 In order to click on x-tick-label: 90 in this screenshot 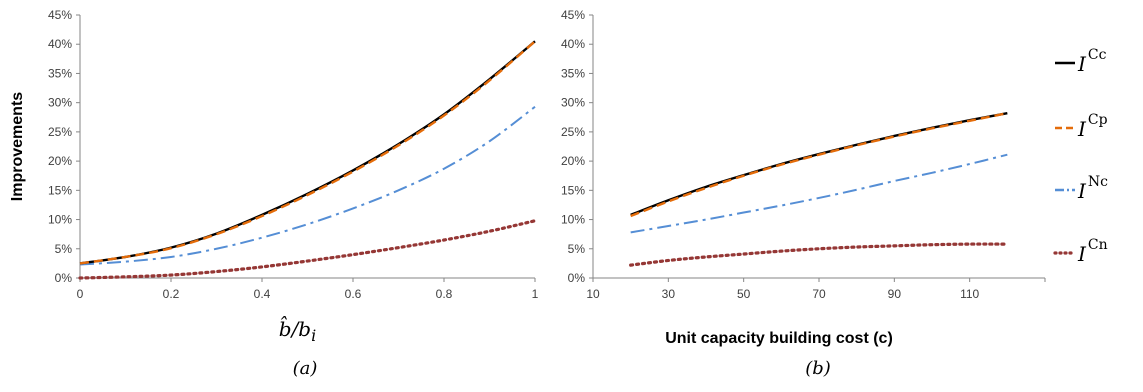, I will do `click(895, 294)`.